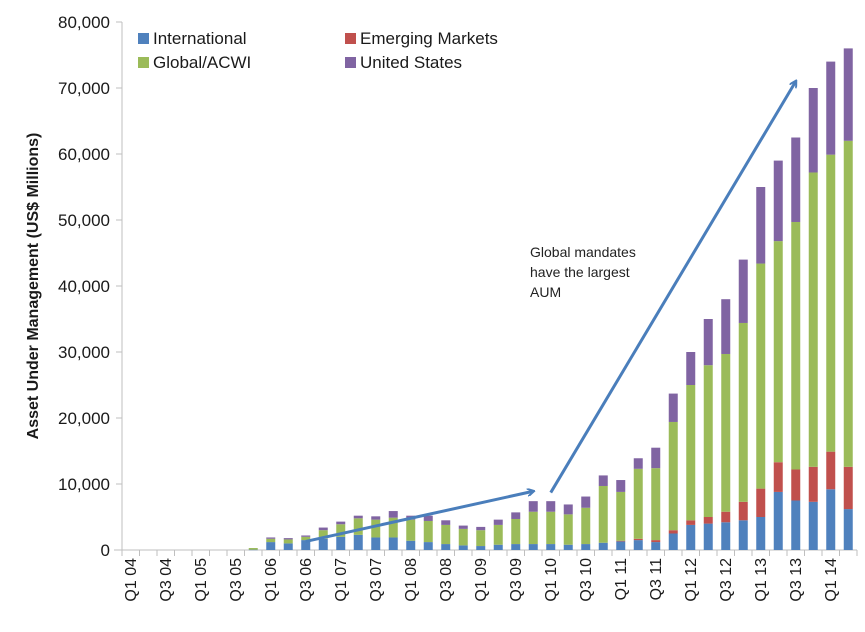 The width and height of the screenshot is (865, 632). I want to click on legend-item-united-states: United States, so click(403, 62).